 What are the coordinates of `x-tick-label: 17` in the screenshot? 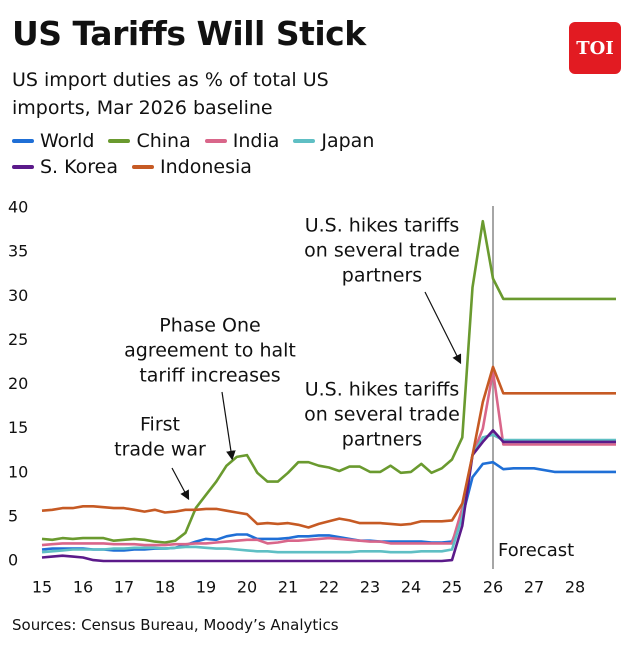 It's located at (124, 587).